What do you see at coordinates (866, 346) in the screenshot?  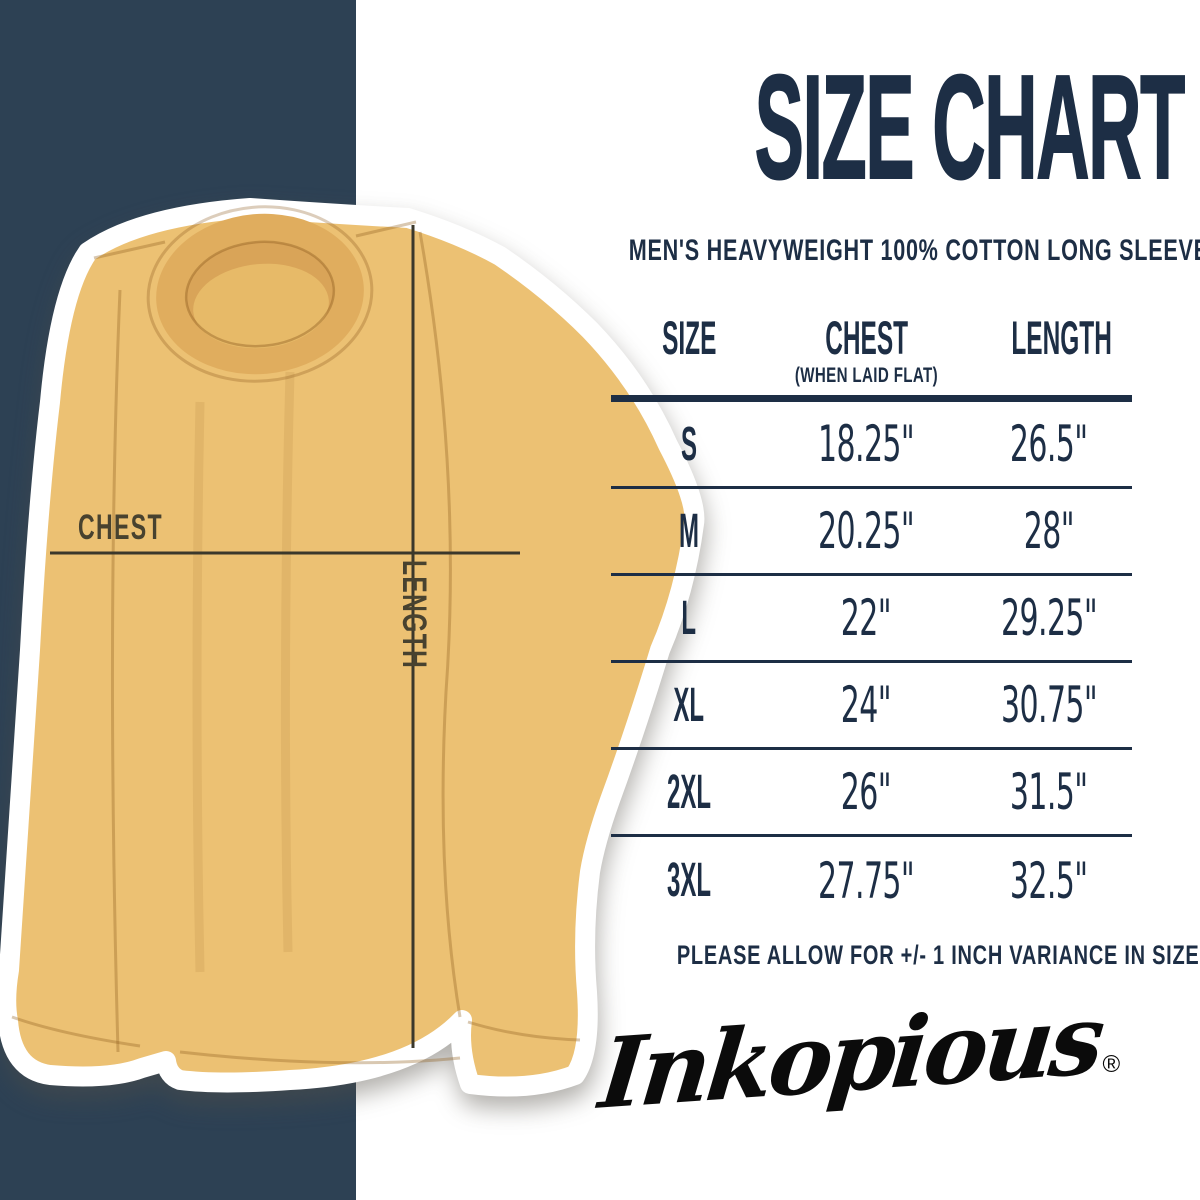 I see `col-header-chest: CHEST (WHEN LAID FLAT)` at bounding box center [866, 346].